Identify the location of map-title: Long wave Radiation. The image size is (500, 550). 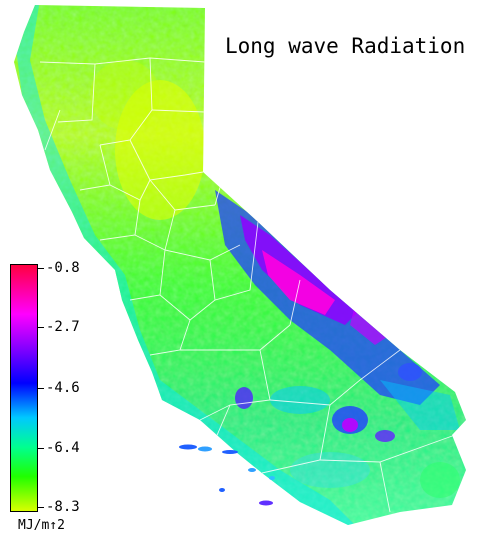
(345, 46).